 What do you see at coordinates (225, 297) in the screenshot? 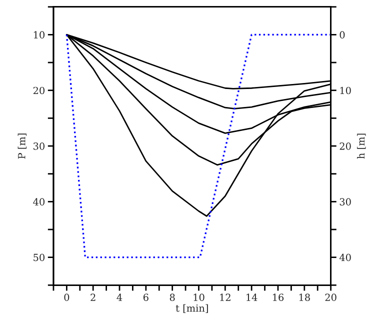
I see `x-tick-label: 12` at bounding box center [225, 297].